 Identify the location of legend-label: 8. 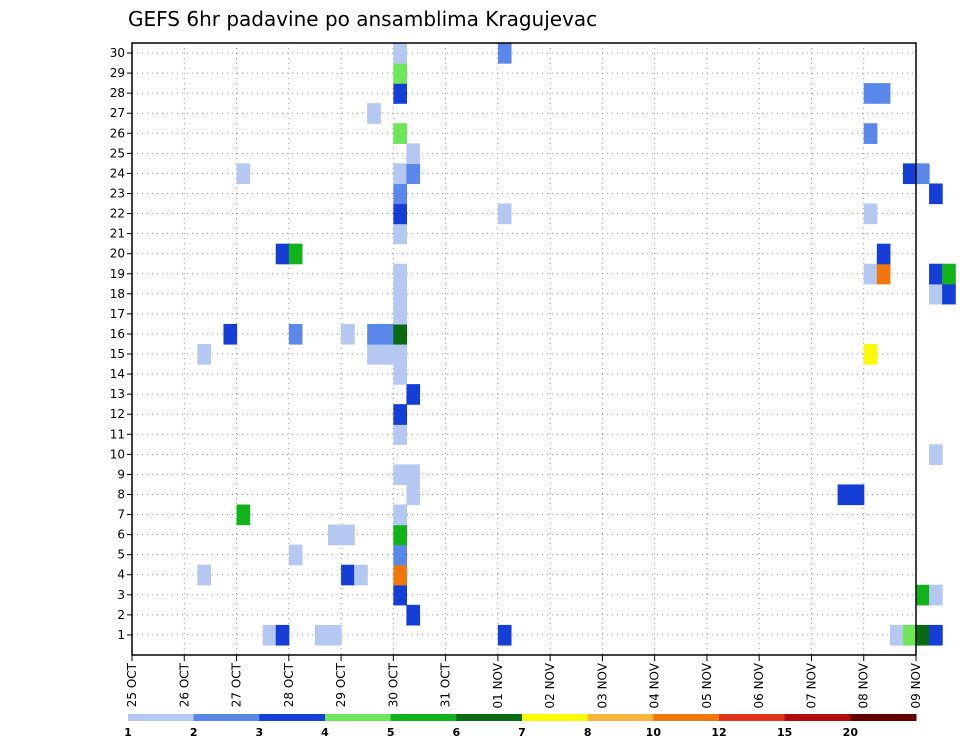
(588, 732).